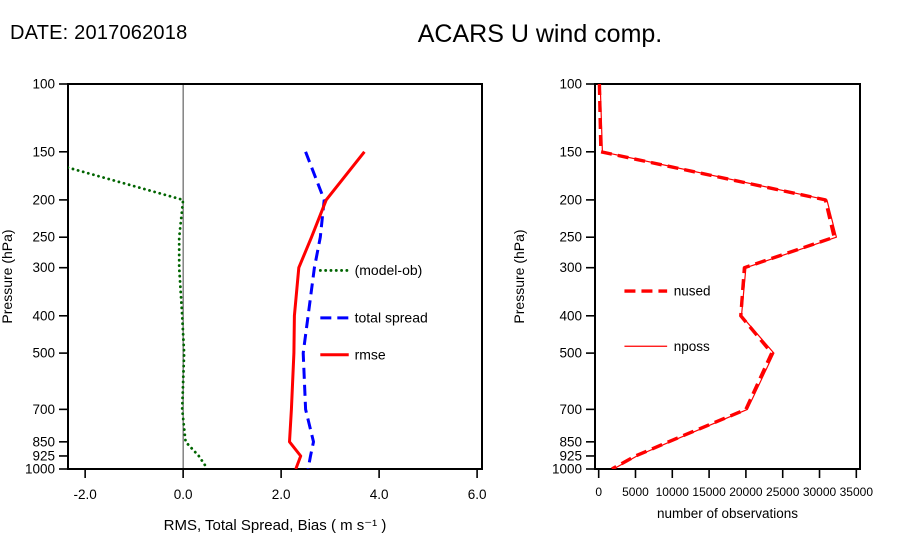 This screenshot has width=900, height=560. I want to click on legend-label: rmse, so click(370, 354).